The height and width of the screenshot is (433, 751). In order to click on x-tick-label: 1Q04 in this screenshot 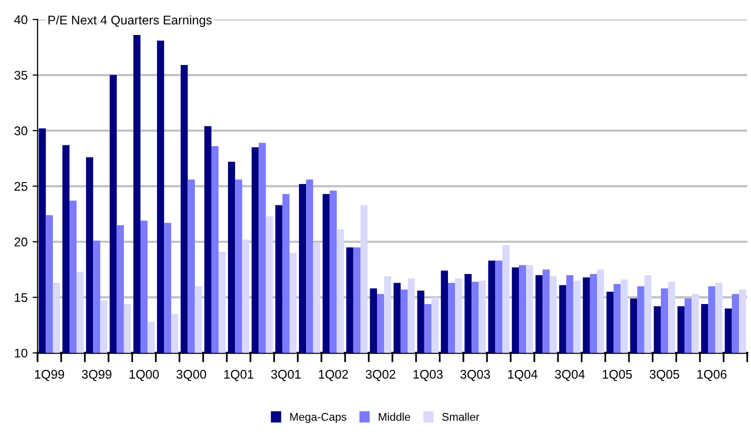, I will do `click(523, 375)`.